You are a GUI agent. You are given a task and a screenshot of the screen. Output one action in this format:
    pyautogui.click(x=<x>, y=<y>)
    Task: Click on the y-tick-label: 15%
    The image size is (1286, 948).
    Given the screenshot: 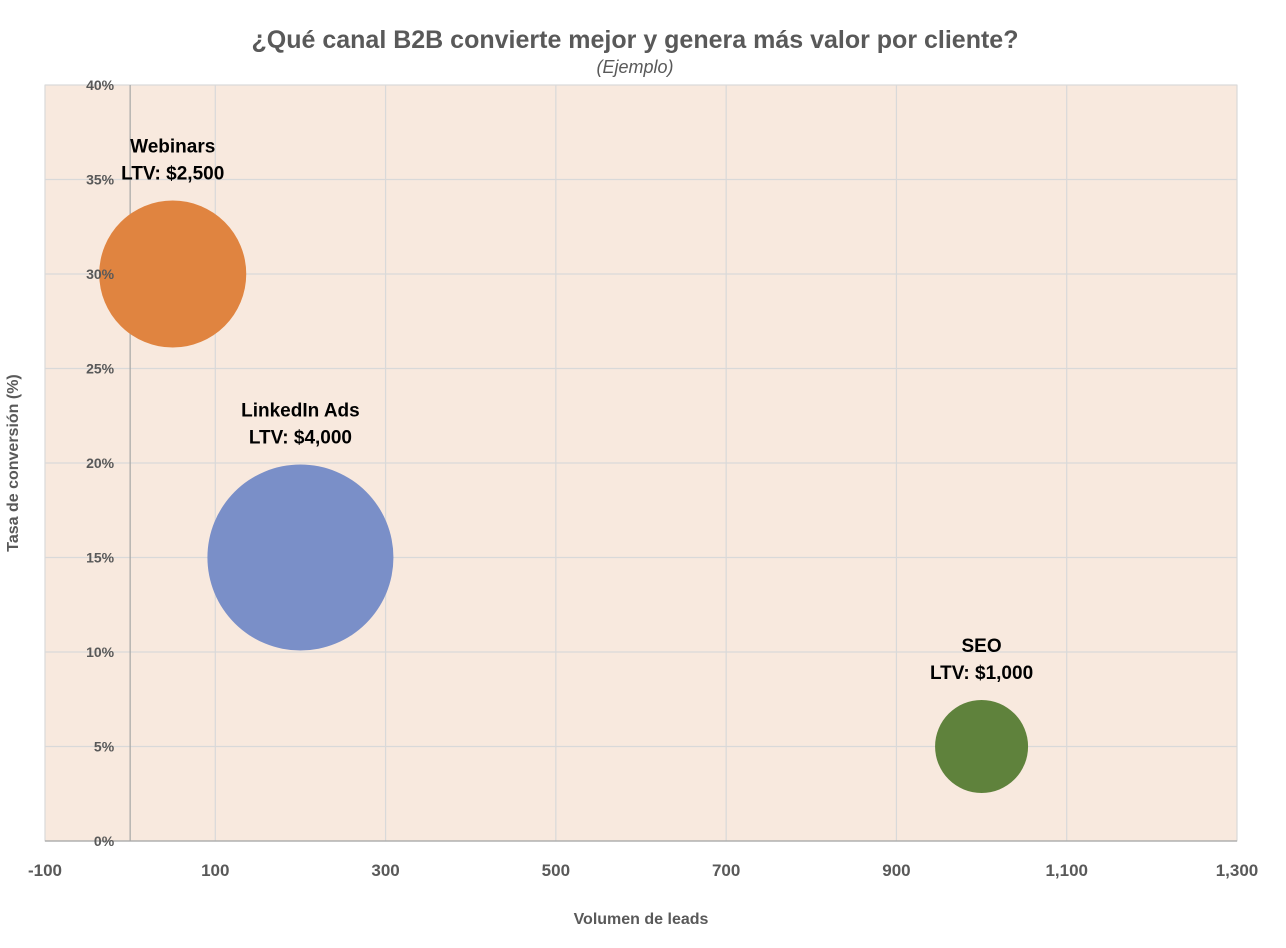 What is the action you would take?
    pyautogui.click(x=100, y=558)
    